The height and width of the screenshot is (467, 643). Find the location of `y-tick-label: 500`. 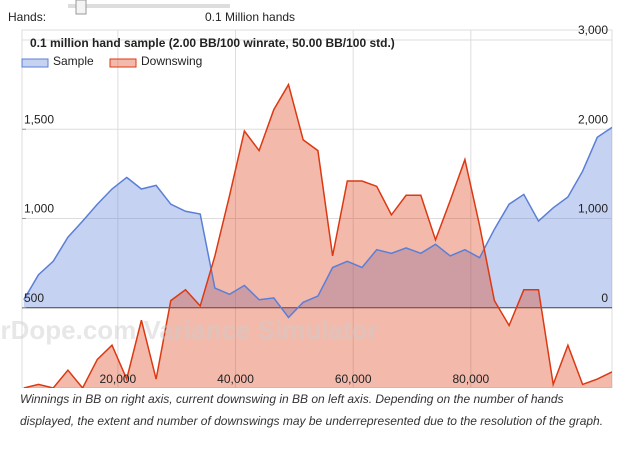

y-tick-label: 500 is located at coordinates (34, 298).